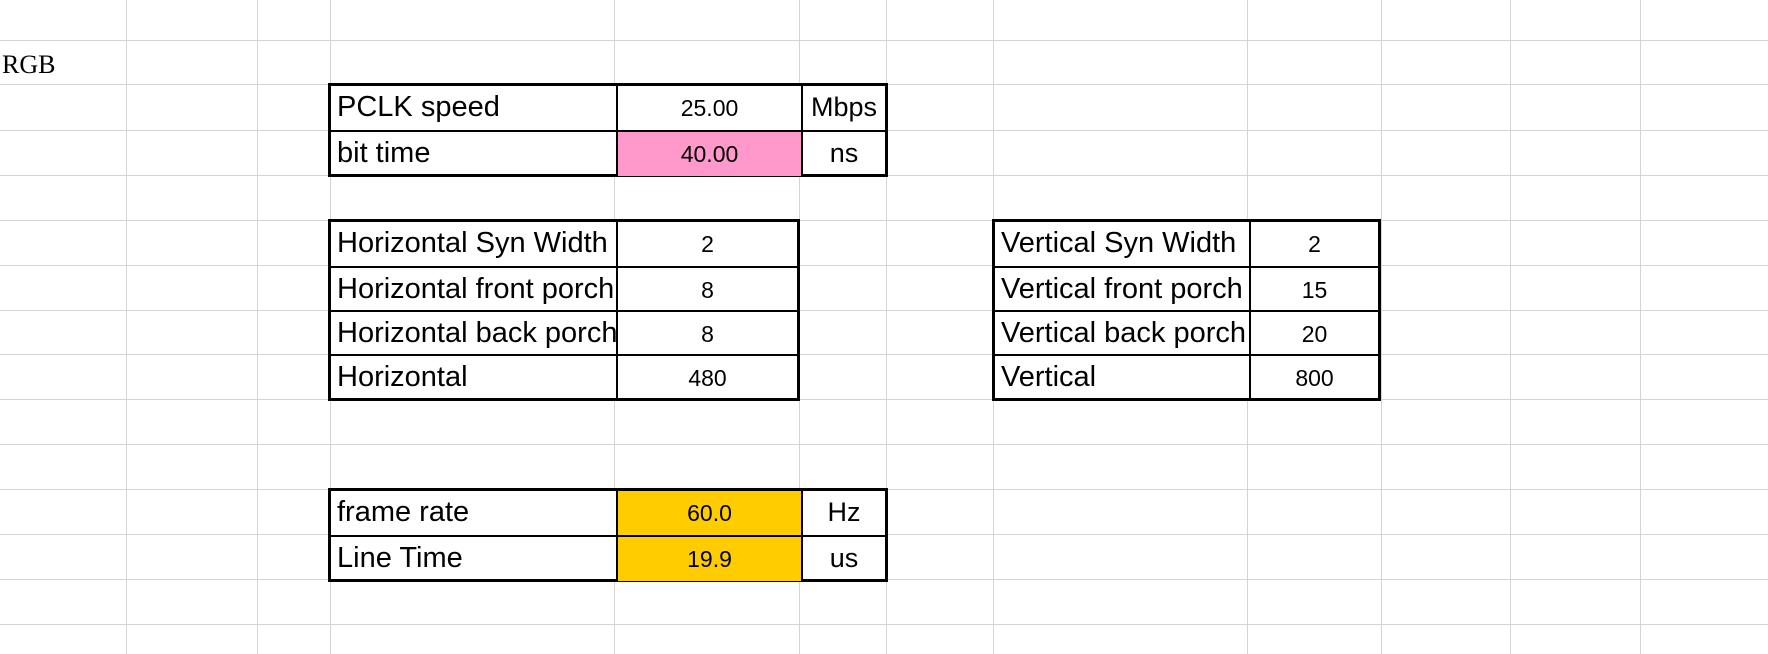 The height and width of the screenshot is (654, 1768). I want to click on horizontal-sync-width-label: Horizontal Syn Width, so click(472, 243).